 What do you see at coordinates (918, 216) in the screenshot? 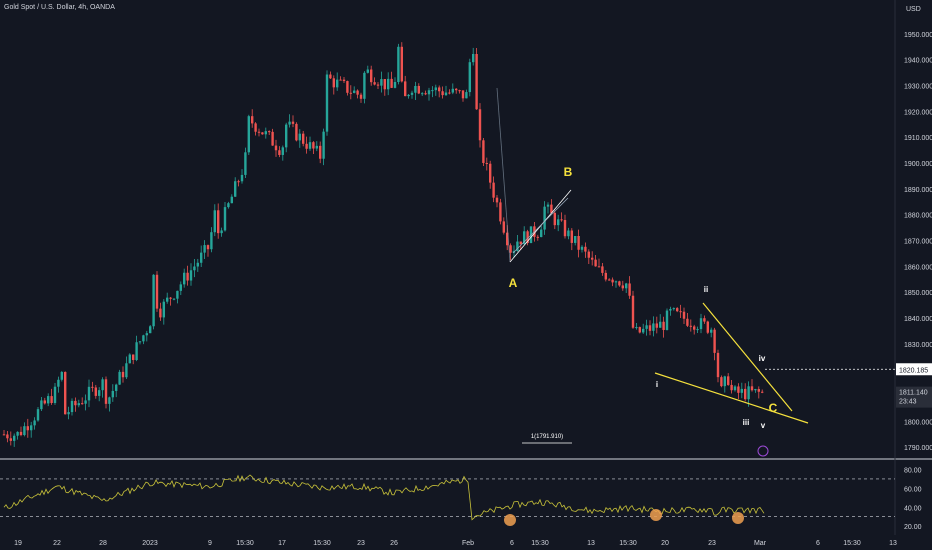
I see `y-tick-label: 1880.000` at bounding box center [918, 216].